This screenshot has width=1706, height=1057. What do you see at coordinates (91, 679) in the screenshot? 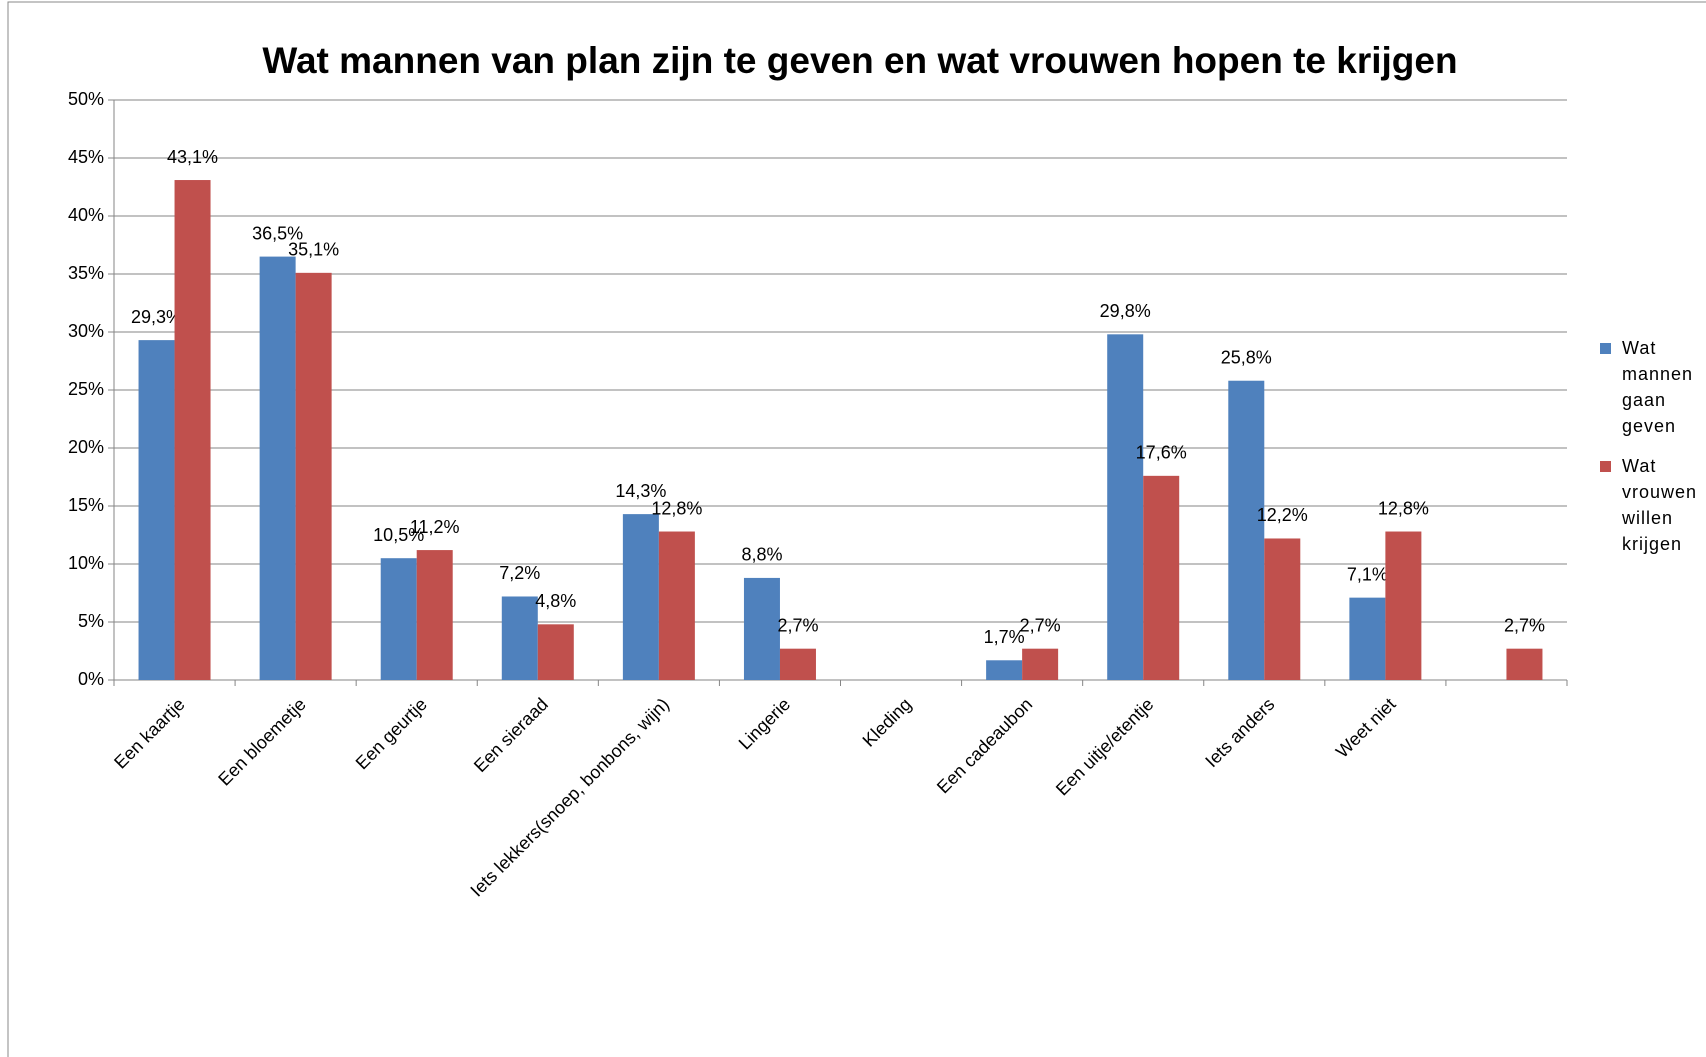
I see `y-tick-label: 0%` at bounding box center [91, 679].